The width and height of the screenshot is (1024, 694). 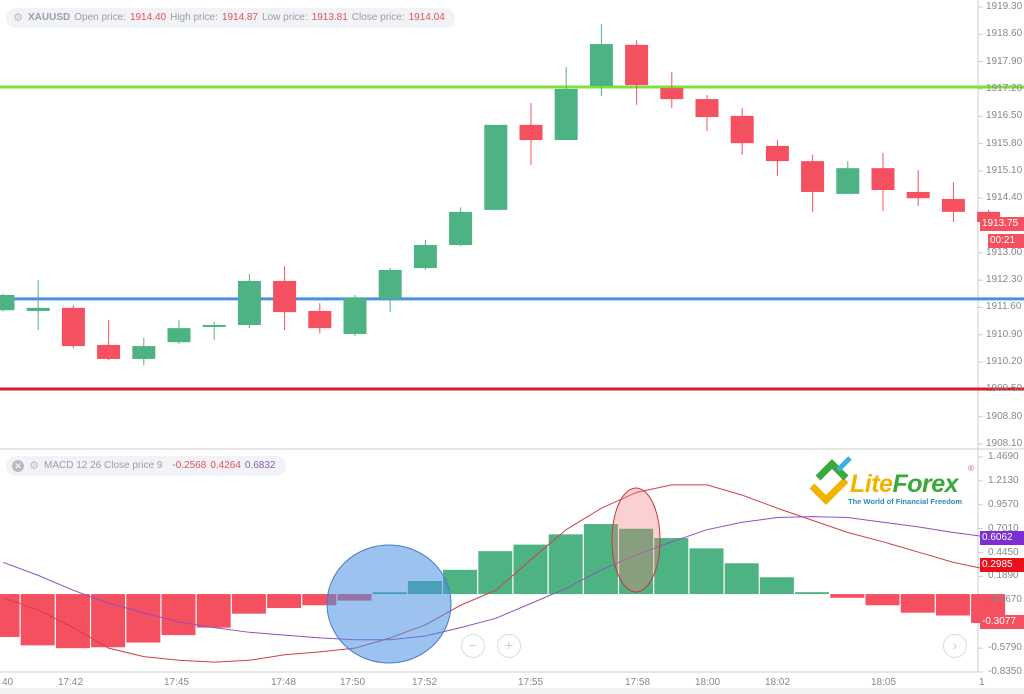 I want to click on time-axis-label: 18:00, so click(x=708, y=682).